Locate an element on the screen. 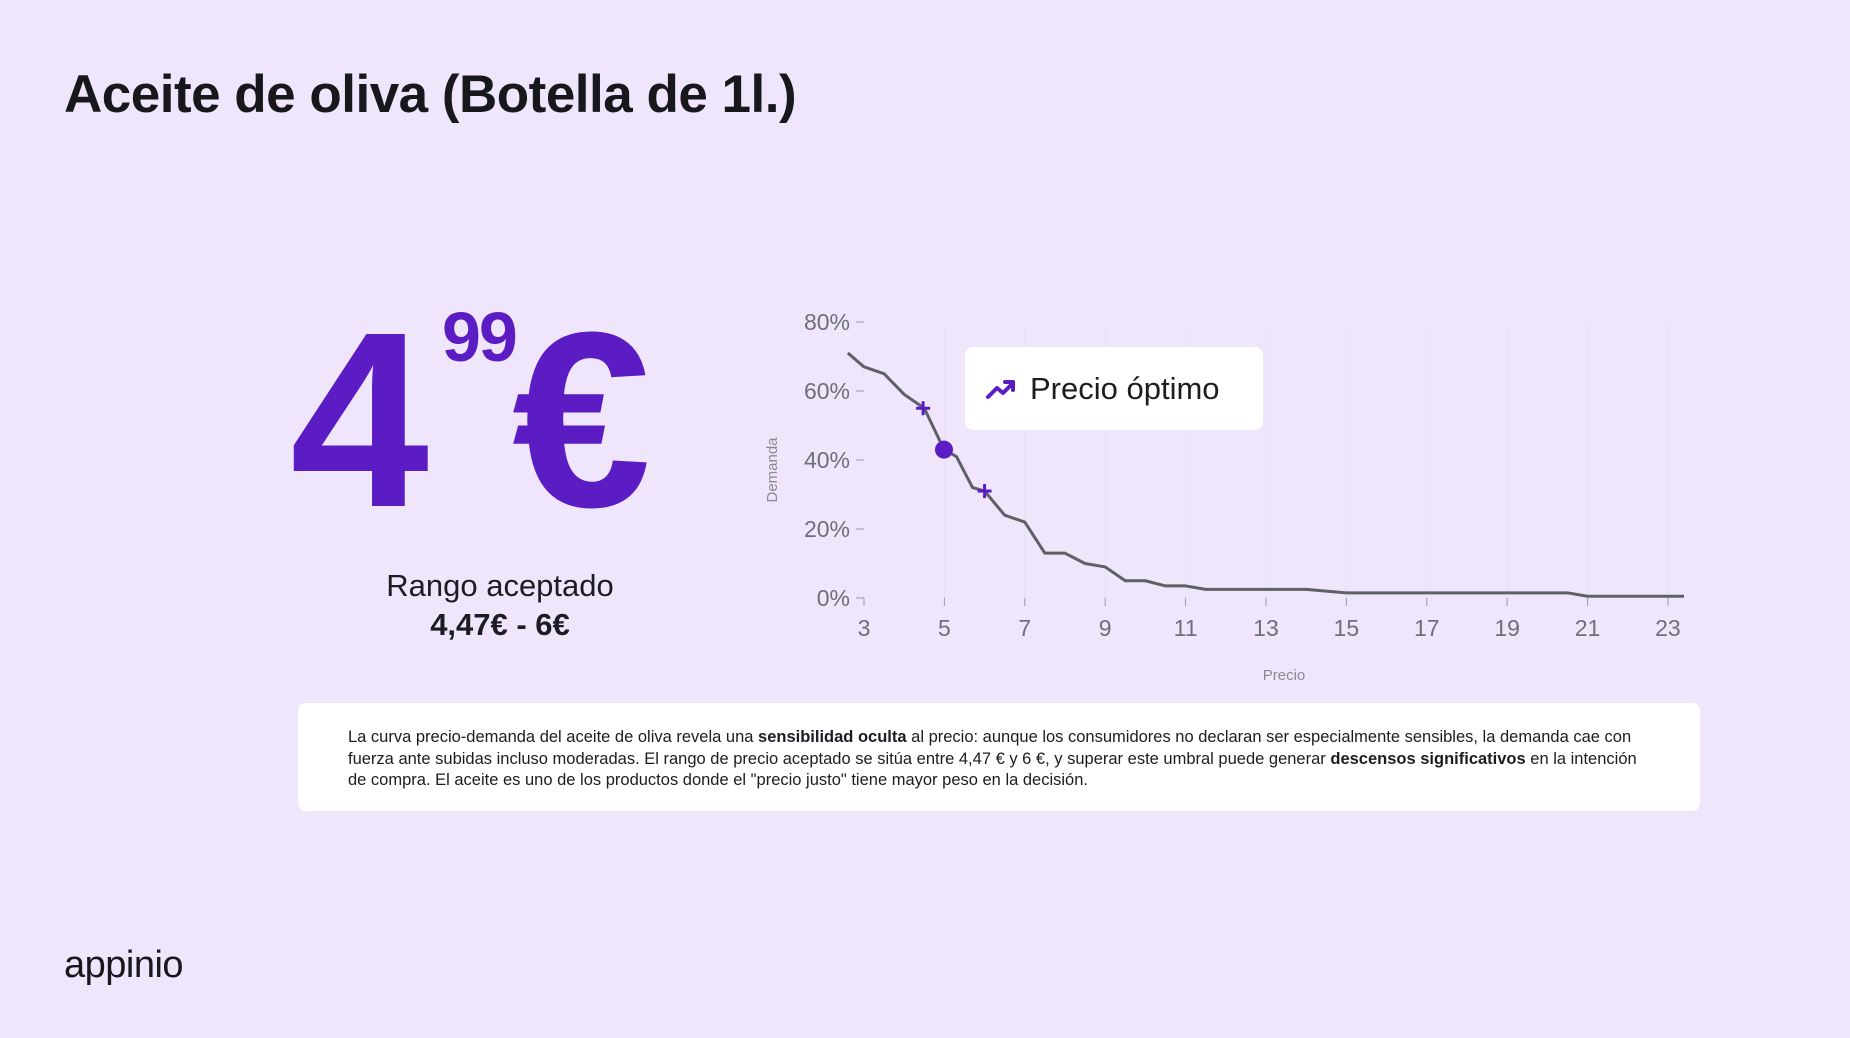  callout-label: Precio óptimo is located at coordinates (1125, 388).